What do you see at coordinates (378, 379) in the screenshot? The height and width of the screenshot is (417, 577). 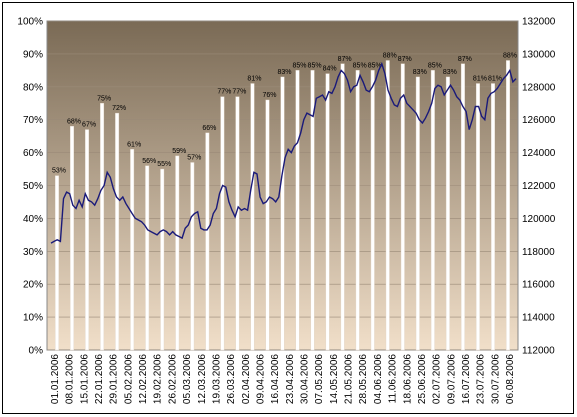 I see `x-tick-label: 04.06.2006` at bounding box center [378, 379].